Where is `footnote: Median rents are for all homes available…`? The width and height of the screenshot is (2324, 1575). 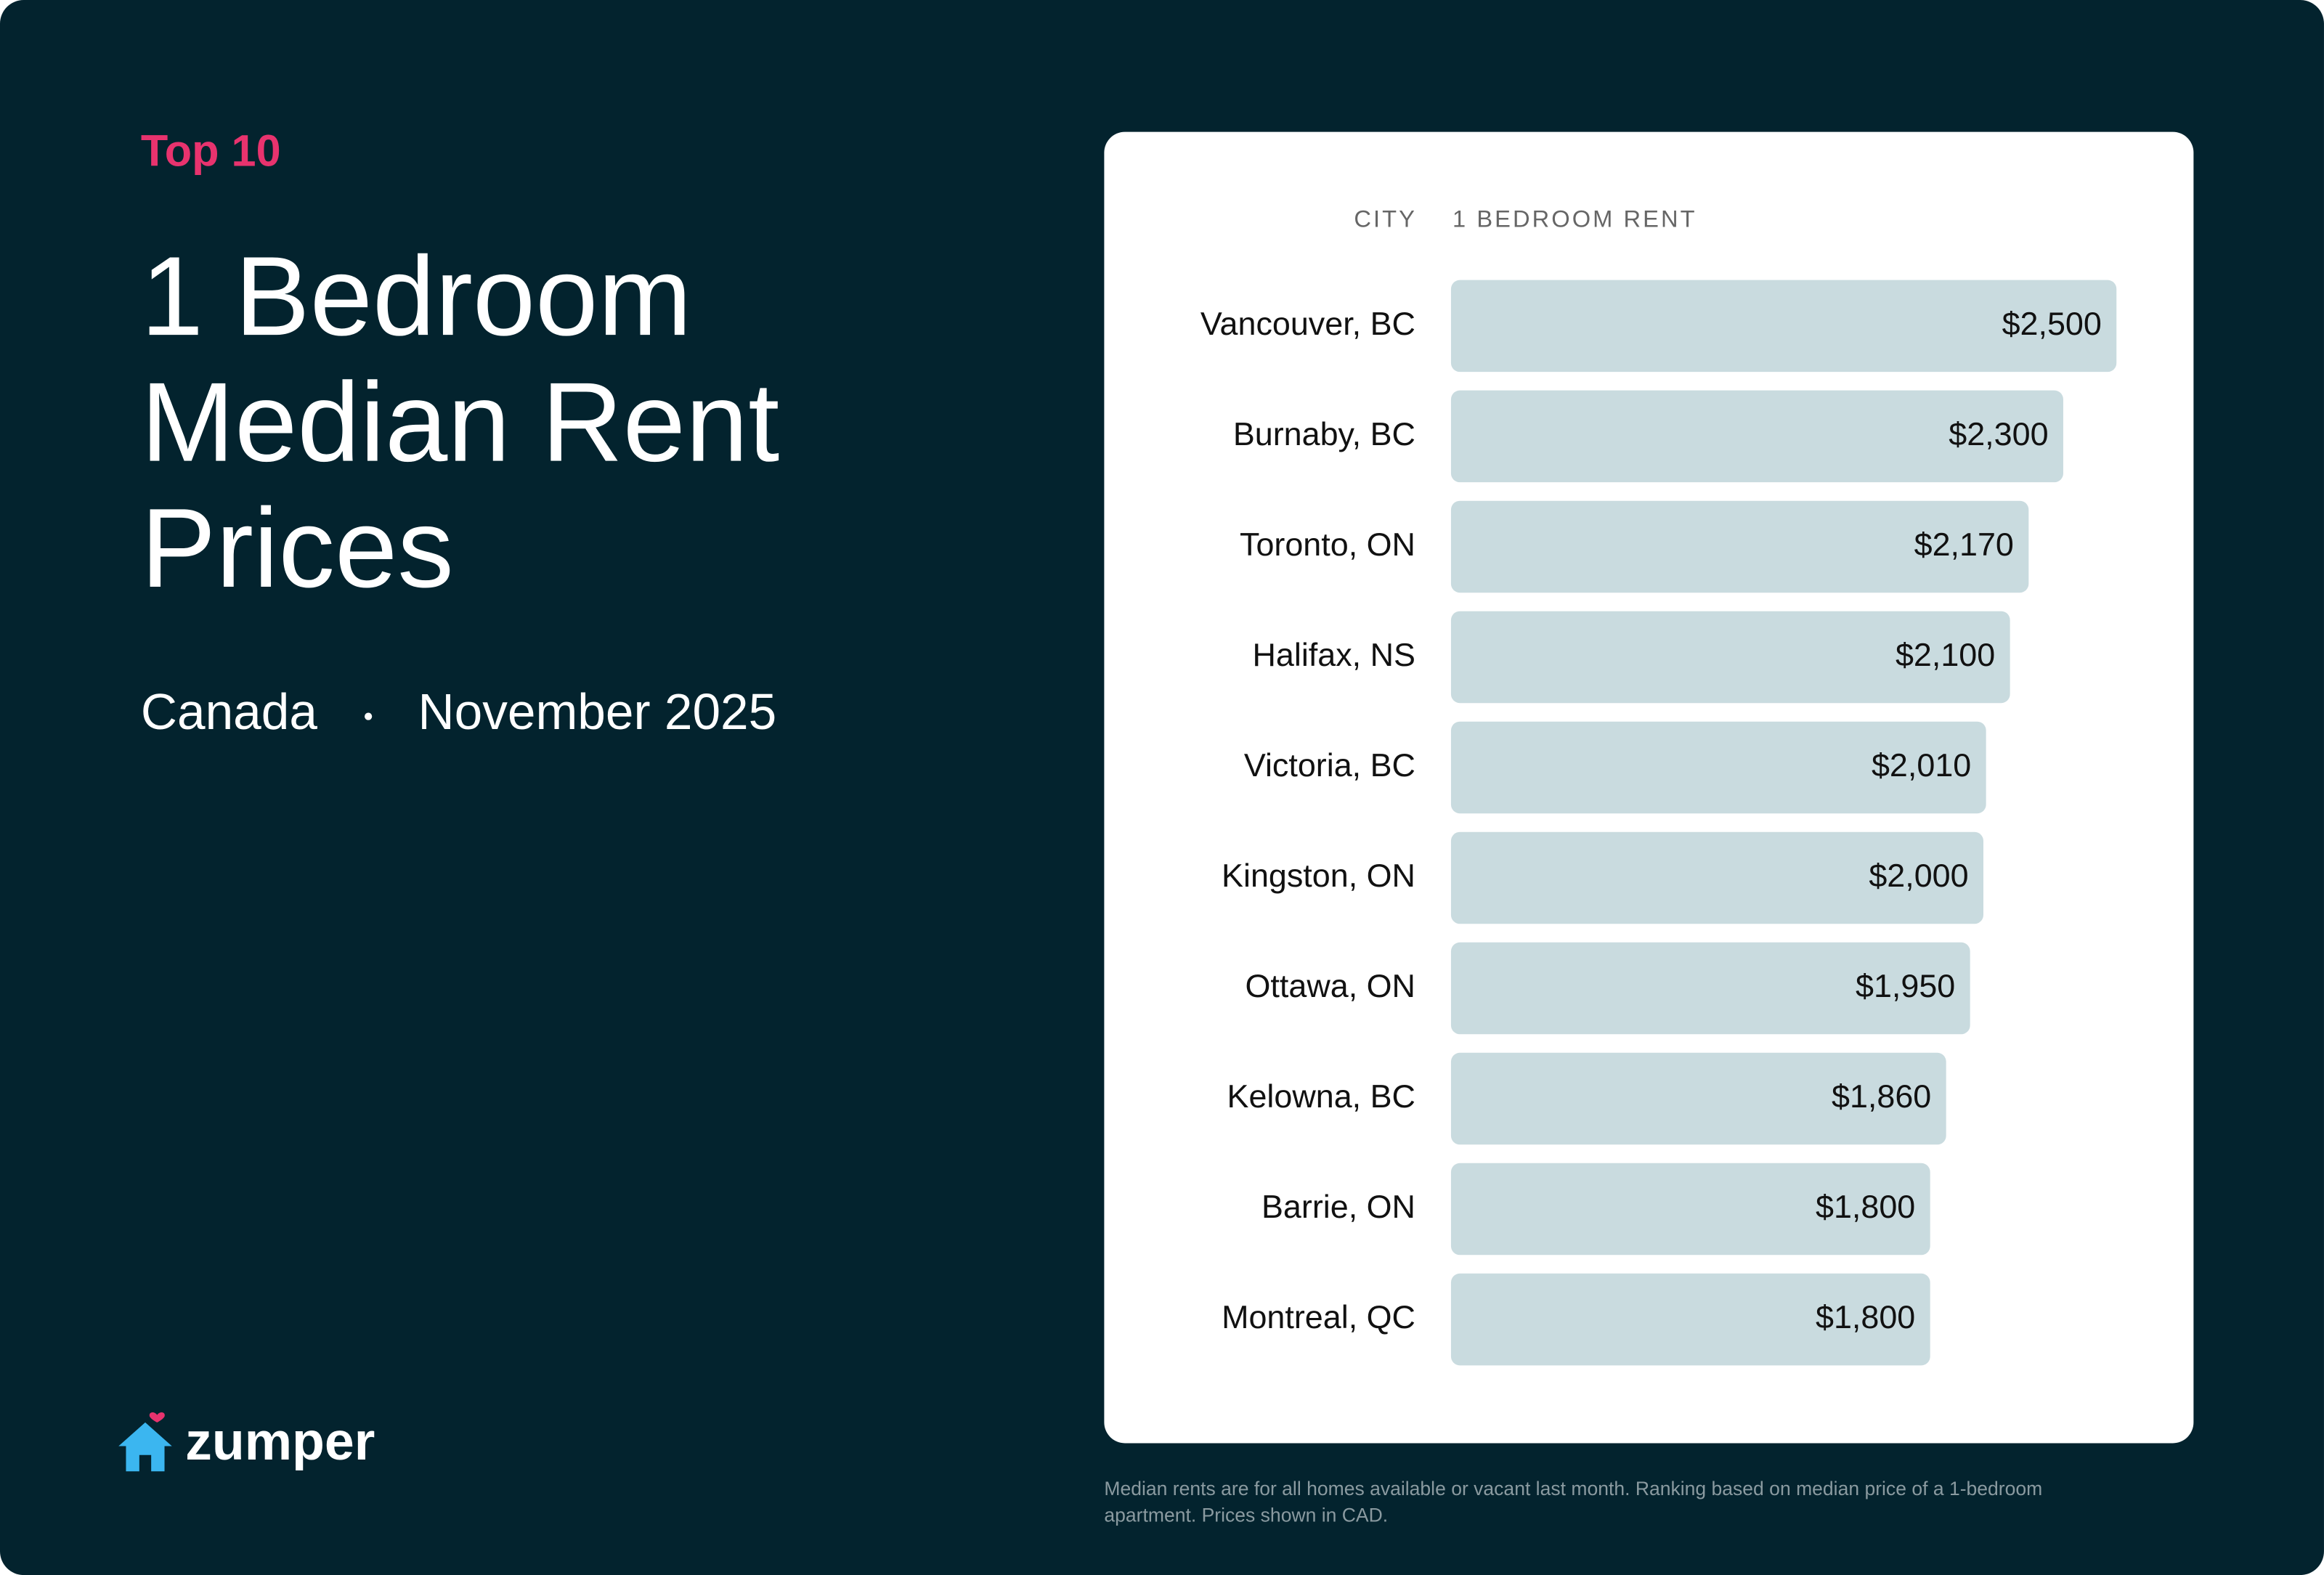 footnote: Median rents are for all homes available… is located at coordinates (1573, 1501).